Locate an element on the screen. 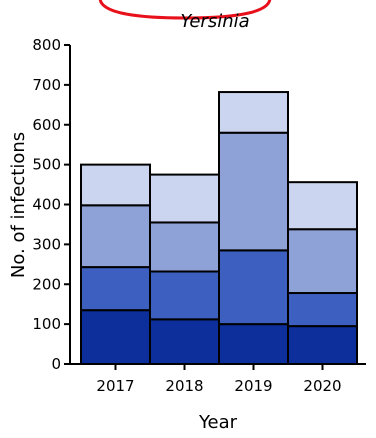 This screenshot has width=376, height=438. y-tick-label-400: 400 is located at coordinates (46, 205).